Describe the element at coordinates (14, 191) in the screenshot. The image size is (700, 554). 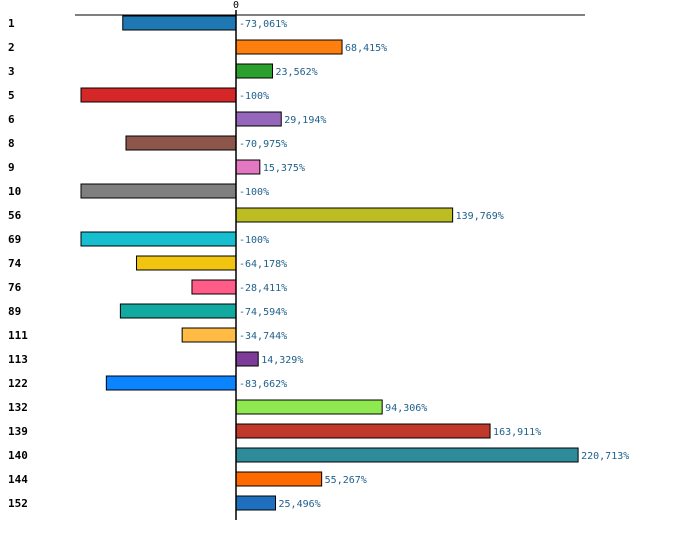
I see `category-label: 10` at that location.